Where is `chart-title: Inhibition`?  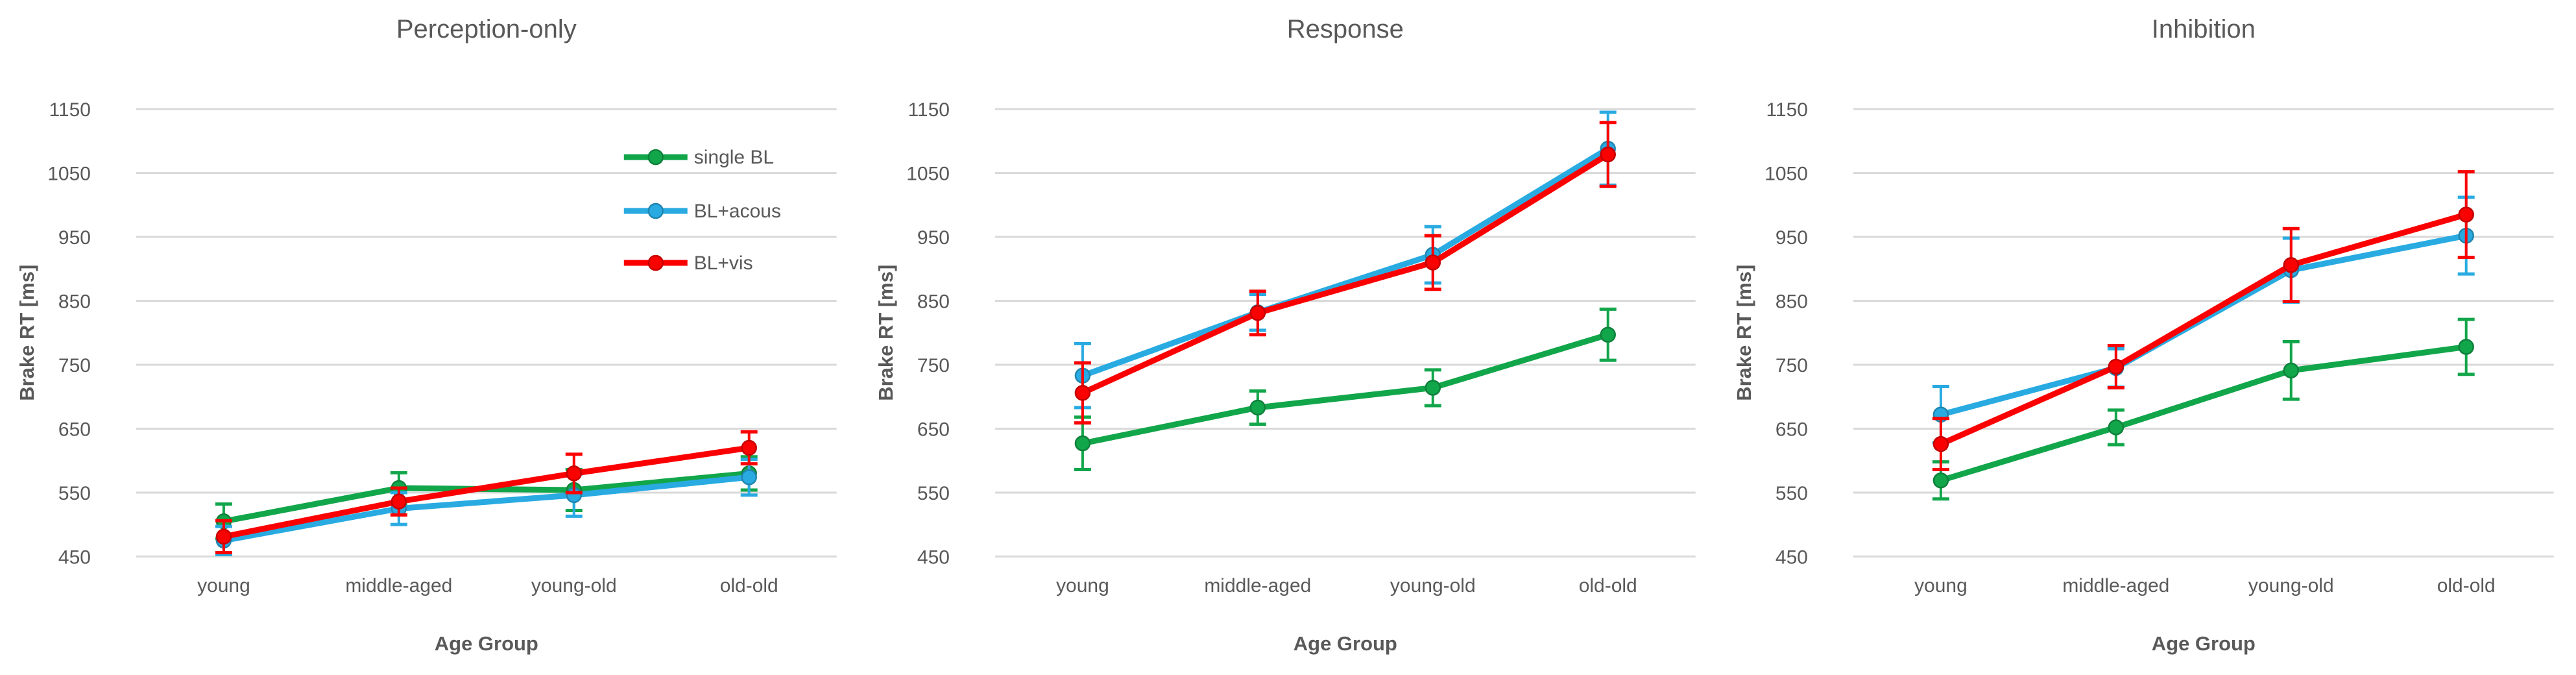
chart-title: Inhibition is located at coordinates (2204, 29).